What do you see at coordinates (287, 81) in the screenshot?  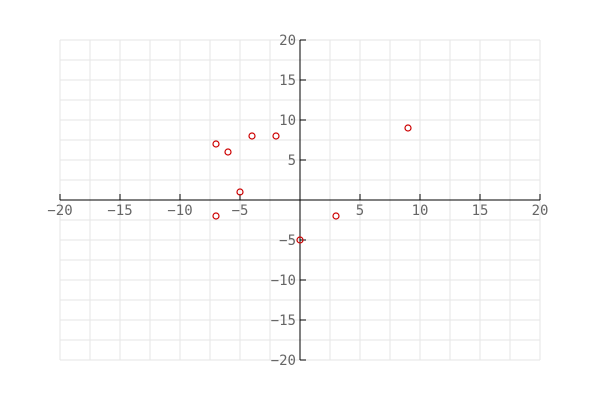 I see `y-tick-label: 15` at bounding box center [287, 81].